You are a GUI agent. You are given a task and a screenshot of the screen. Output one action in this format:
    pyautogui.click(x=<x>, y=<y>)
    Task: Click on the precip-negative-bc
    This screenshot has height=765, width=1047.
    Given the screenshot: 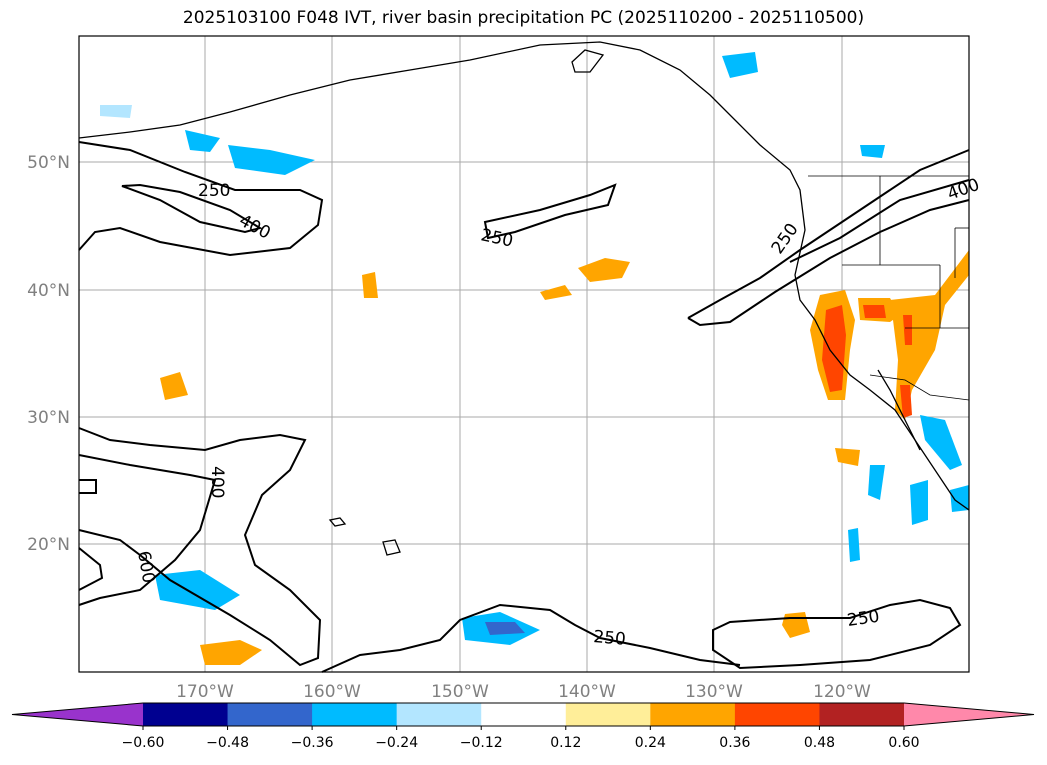 What is the action you would take?
    pyautogui.click(x=740, y=65)
    